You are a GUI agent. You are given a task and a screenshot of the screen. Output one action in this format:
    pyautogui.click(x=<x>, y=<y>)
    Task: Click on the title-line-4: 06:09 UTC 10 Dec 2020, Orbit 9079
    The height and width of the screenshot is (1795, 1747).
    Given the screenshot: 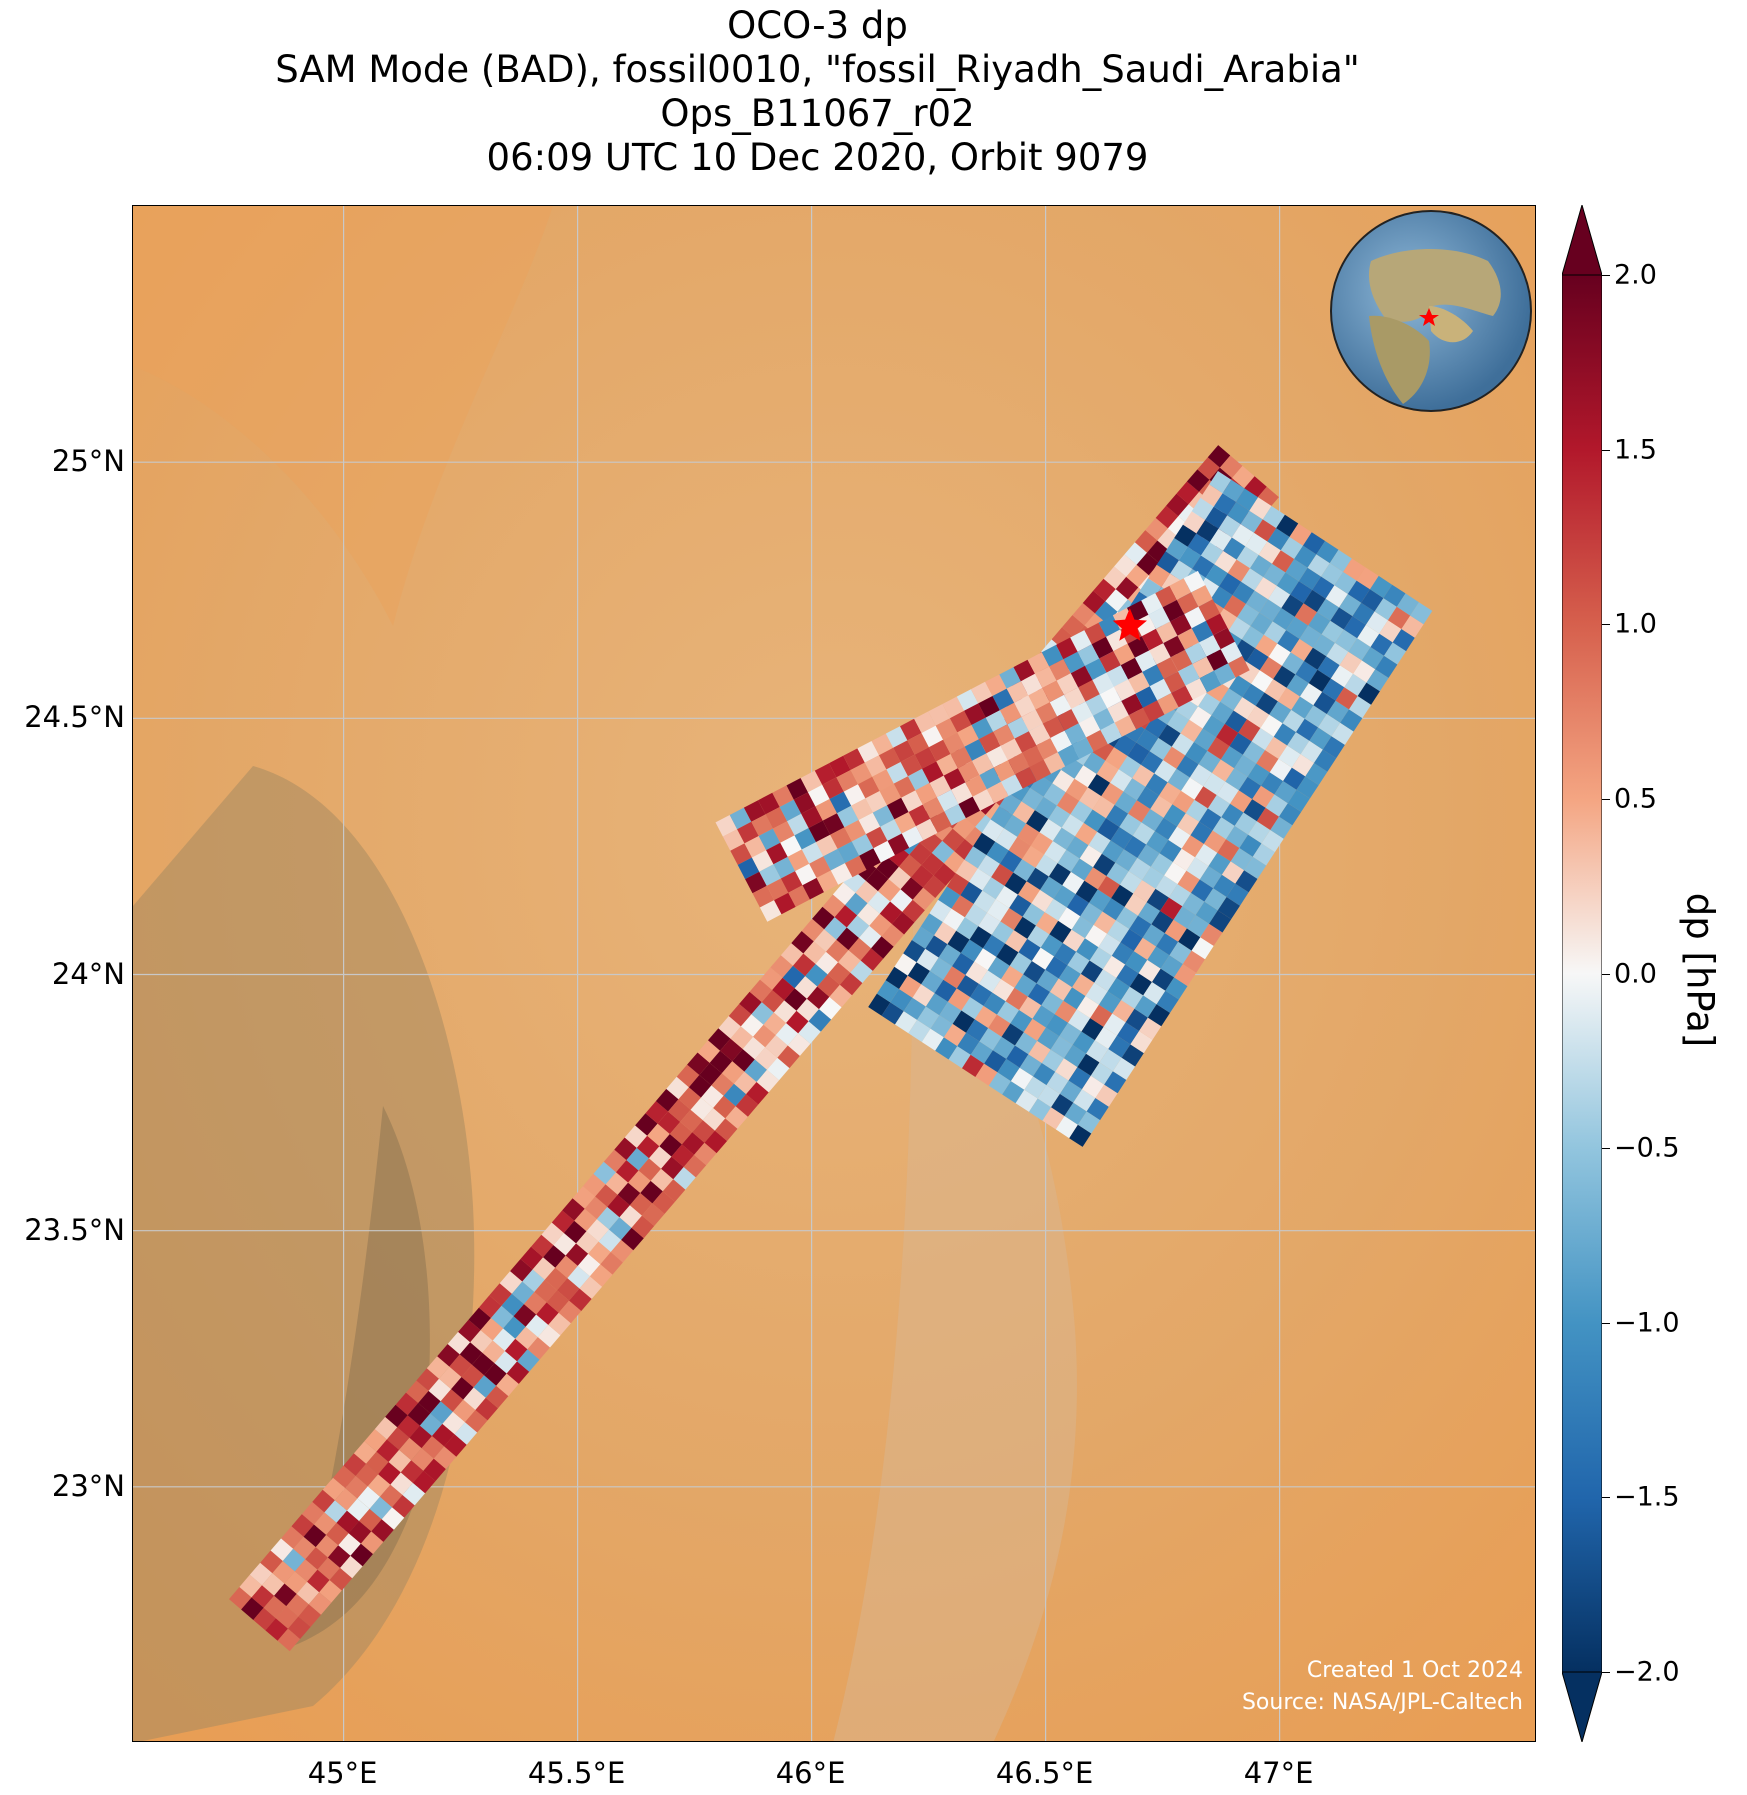 What is the action you would take?
    pyautogui.click(x=817, y=157)
    